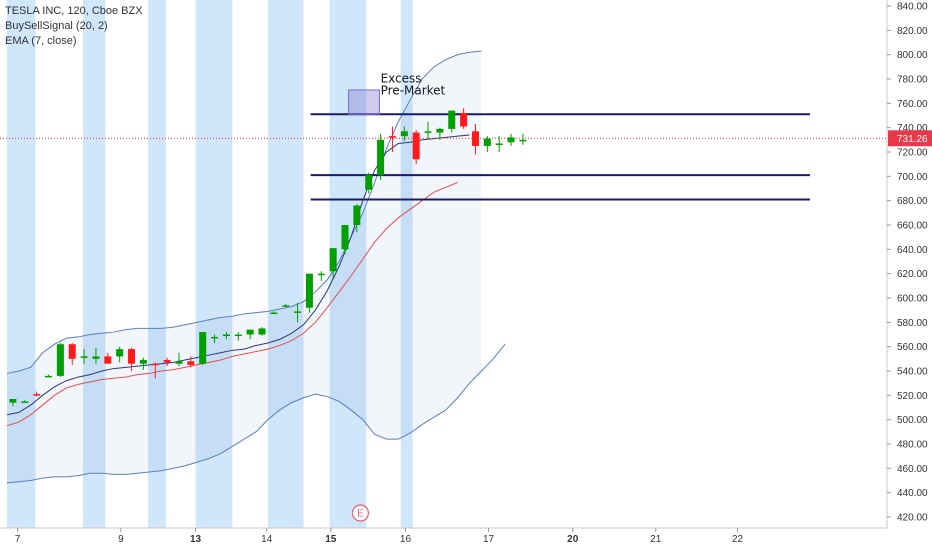 This screenshot has height=550, width=932. What do you see at coordinates (912, 201) in the screenshot?
I see `y-tick-label: 680.00` at bounding box center [912, 201].